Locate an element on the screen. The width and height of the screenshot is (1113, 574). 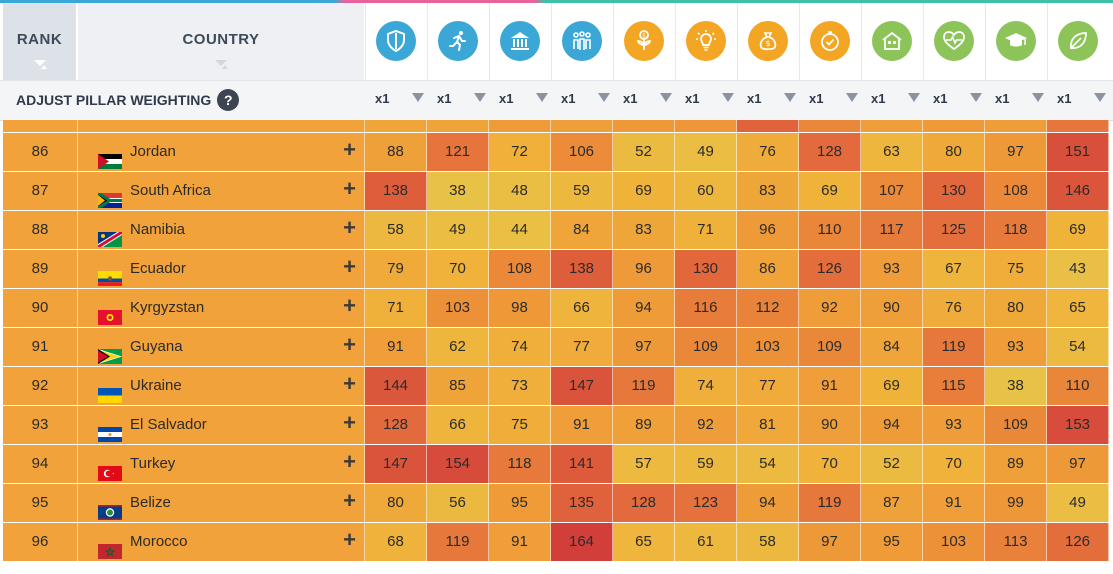
pillar-header-5: $ is located at coordinates (644, 41).